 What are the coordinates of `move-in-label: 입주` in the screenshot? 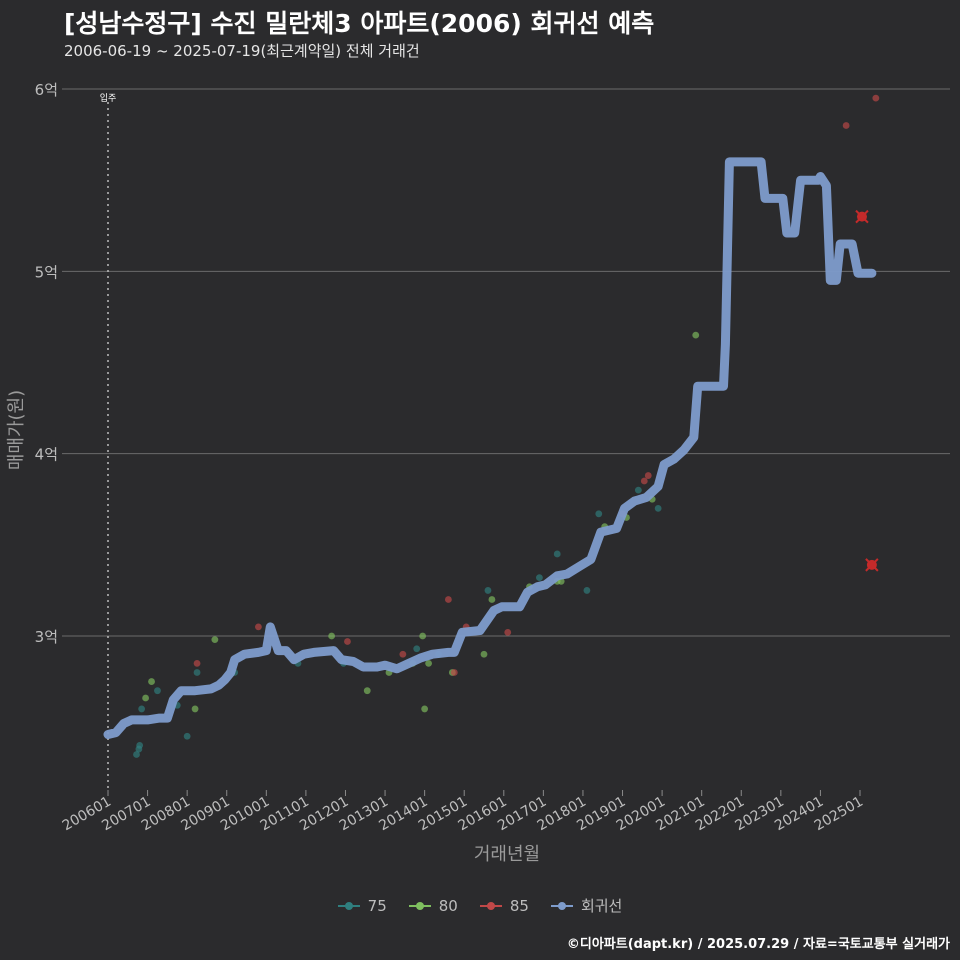 It's located at (108, 98).